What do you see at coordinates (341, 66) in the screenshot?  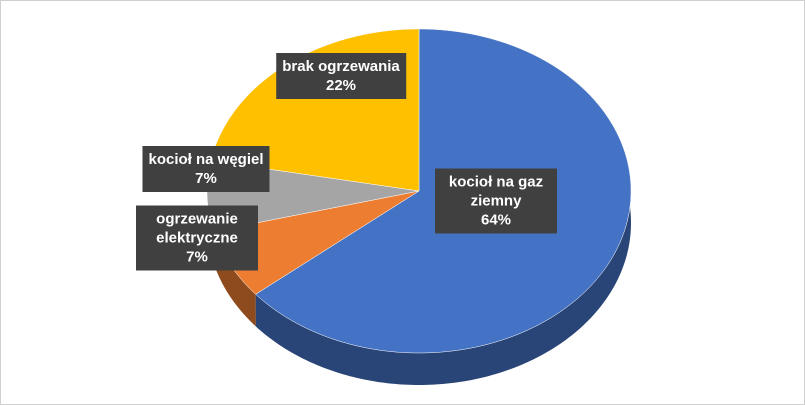 I see `category-label: brak ogrzewania` at bounding box center [341, 66].